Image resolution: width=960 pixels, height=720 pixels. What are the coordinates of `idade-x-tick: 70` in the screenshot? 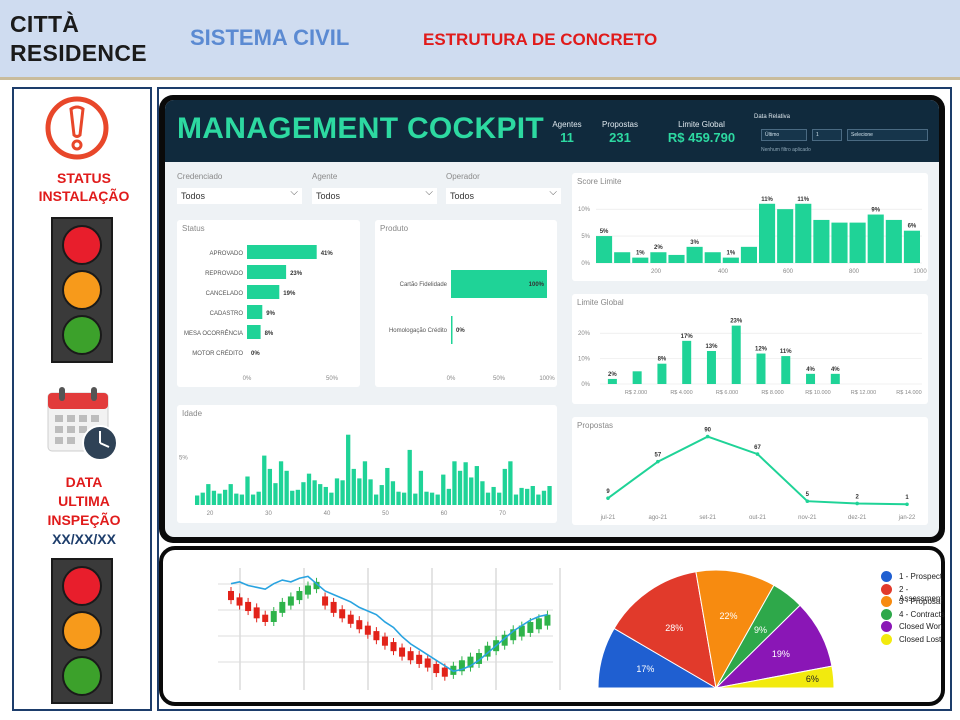 It's located at (502, 514).